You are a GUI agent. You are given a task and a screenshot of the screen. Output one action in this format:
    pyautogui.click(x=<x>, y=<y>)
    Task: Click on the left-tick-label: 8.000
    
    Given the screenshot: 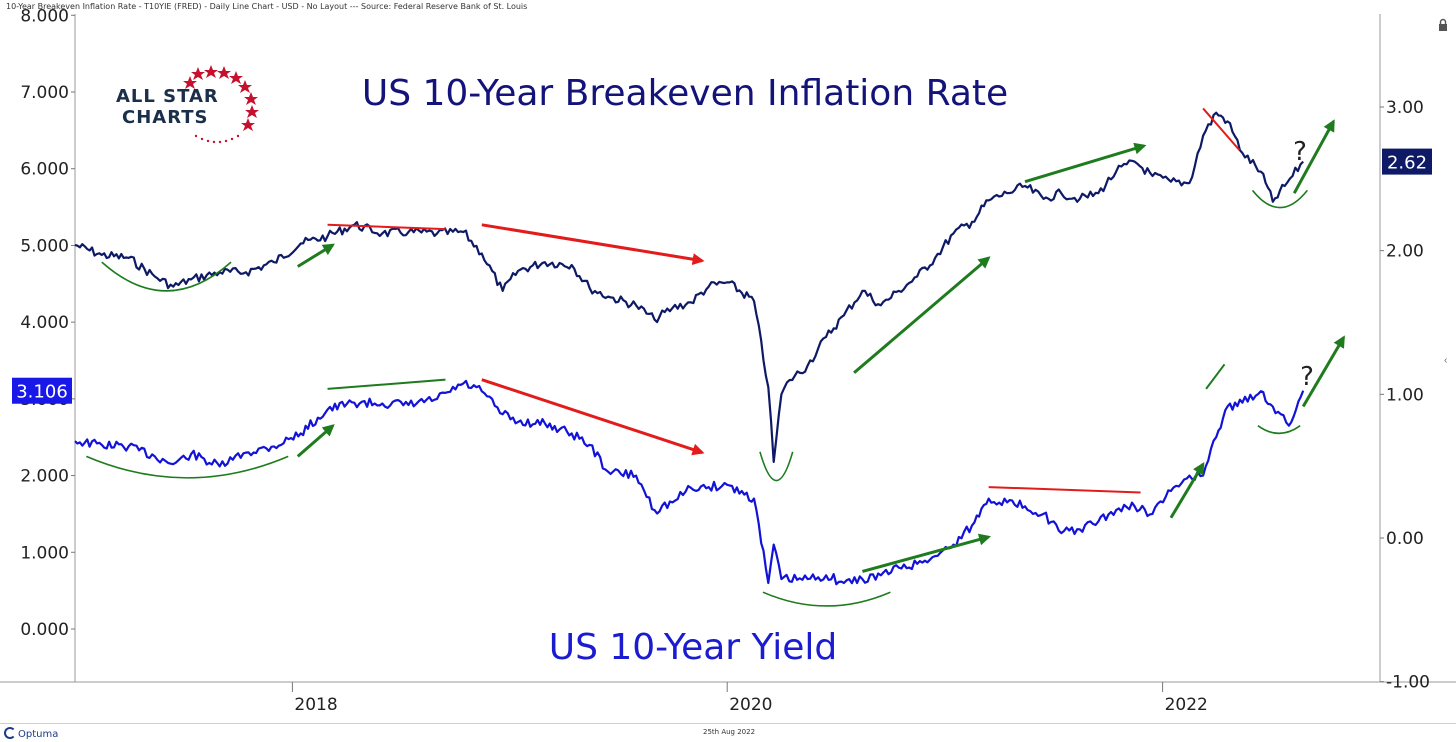 What is the action you would take?
    pyautogui.click(x=44, y=16)
    